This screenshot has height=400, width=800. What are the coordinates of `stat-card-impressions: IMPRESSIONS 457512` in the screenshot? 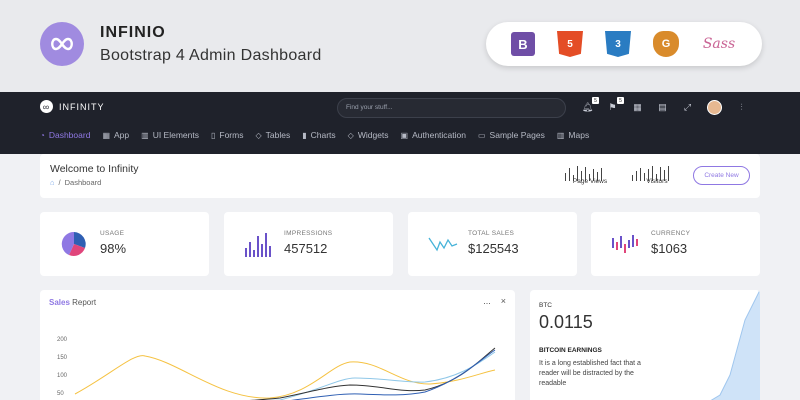 It's located at (308, 244).